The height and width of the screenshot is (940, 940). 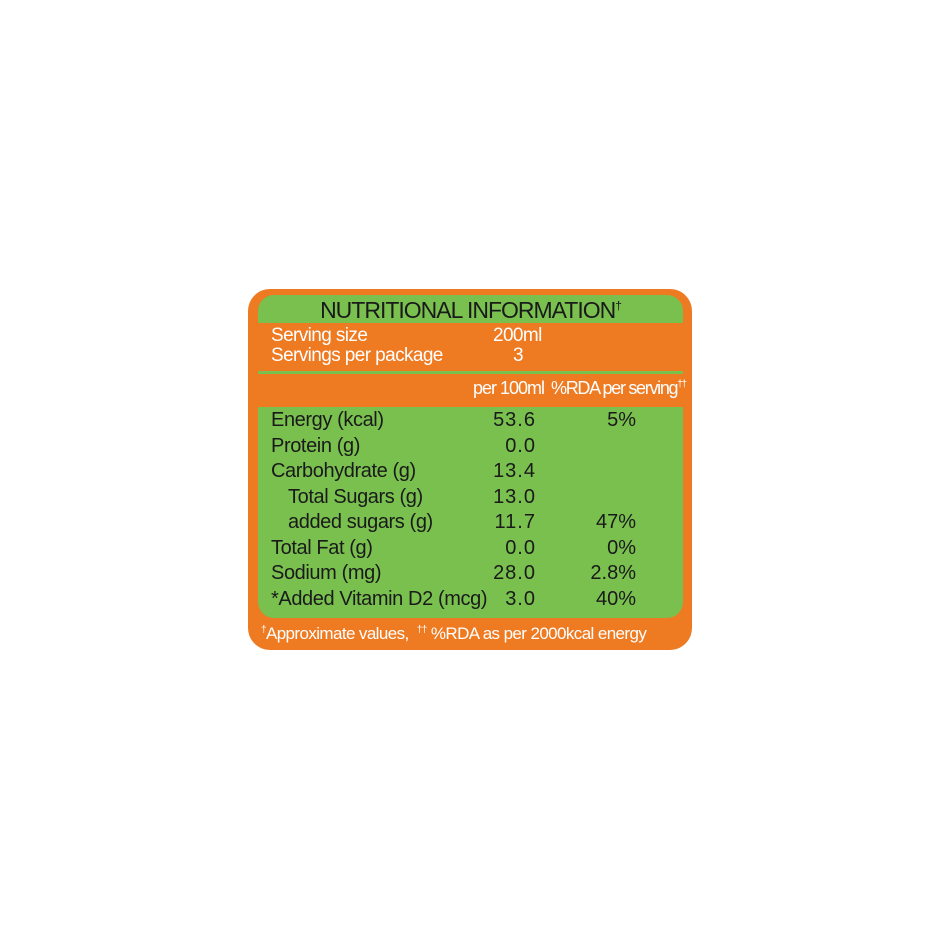 What do you see at coordinates (520, 598) in the screenshot?
I see `nutrient-value: 3.0` at bounding box center [520, 598].